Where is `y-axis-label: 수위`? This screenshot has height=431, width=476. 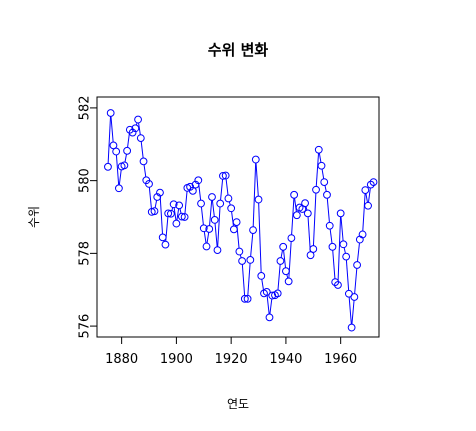 y-axis-label: 수위 is located at coordinates (34, 217).